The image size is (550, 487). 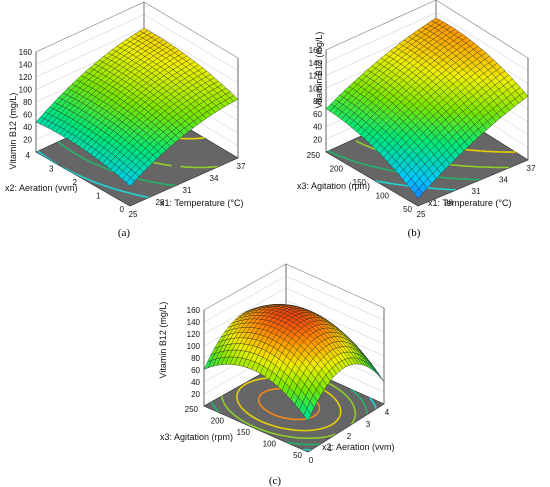 What do you see at coordinates (311, 460) in the screenshot?
I see `x-tick-label: 0` at bounding box center [311, 460].